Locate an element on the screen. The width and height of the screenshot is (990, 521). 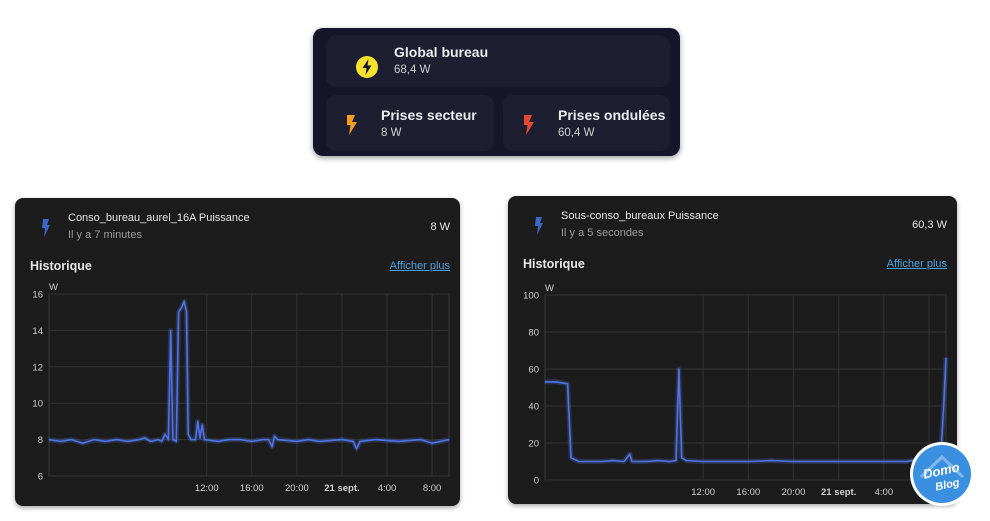
tile-prises-ondulees: Prises ondulées 60,4 W is located at coordinates (586, 123).